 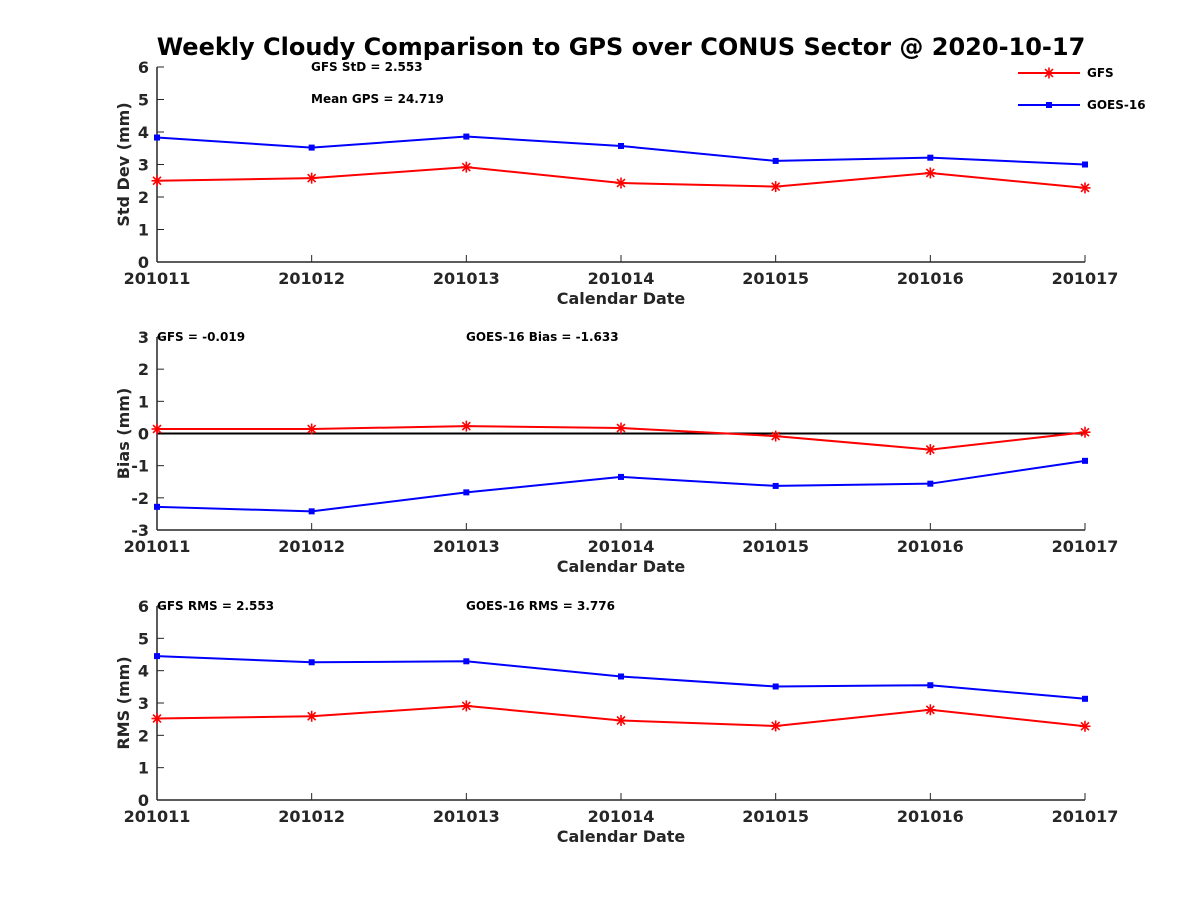 What do you see at coordinates (201, 337) in the screenshot?
I see `stat-annotation: GFS = -0.019` at bounding box center [201, 337].